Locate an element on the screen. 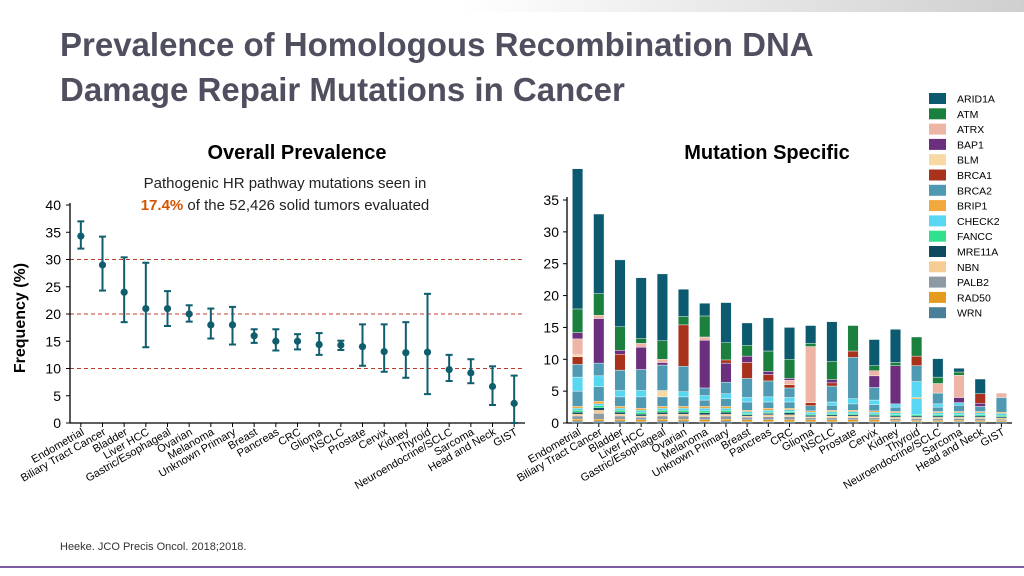 The height and width of the screenshot is (576, 1024). bar-segment-sarcoma-atm is located at coordinates (959, 373).